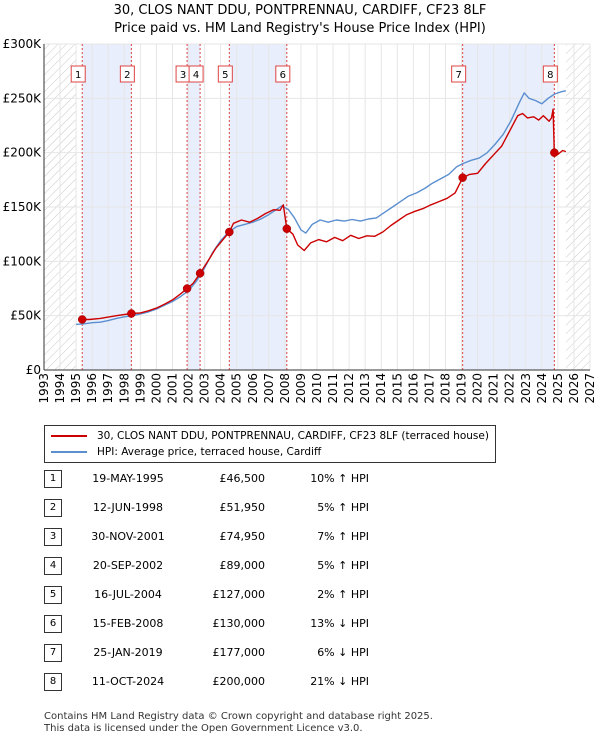 This screenshot has height=740, width=600. I want to click on x-tick-label-2005: 2005, so click(237, 388).